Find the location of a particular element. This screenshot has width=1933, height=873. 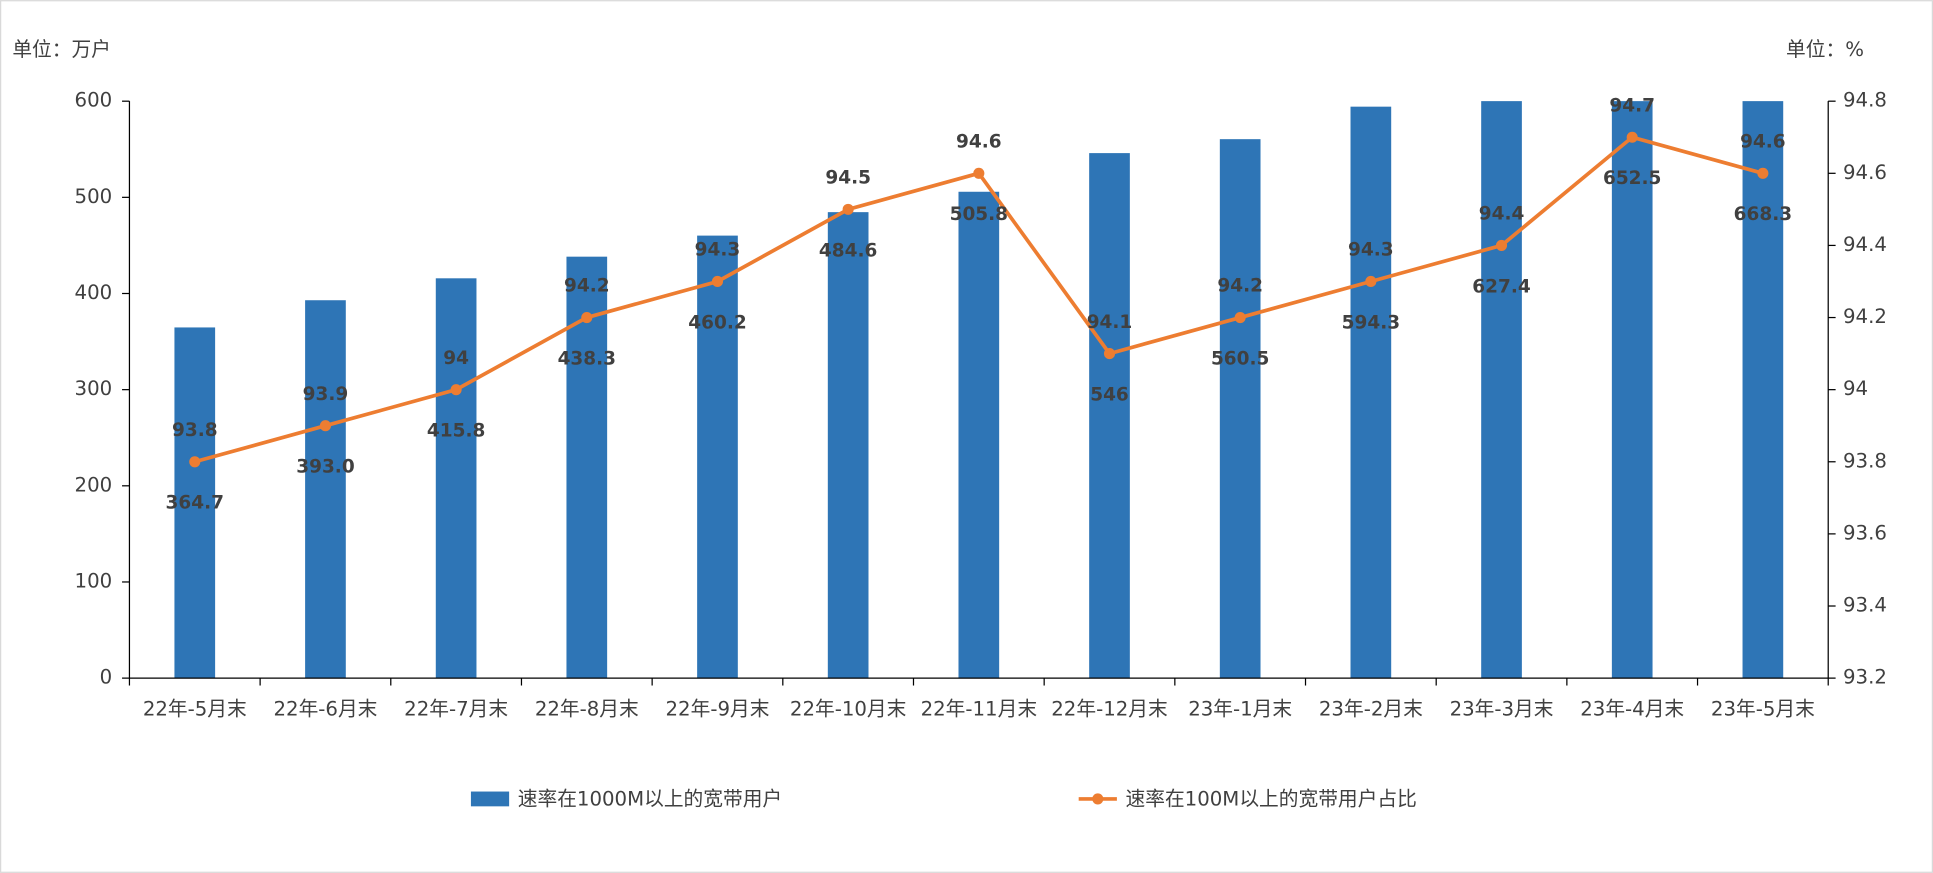

bar-value-label: 546 is located at coordinates (1109, 395).